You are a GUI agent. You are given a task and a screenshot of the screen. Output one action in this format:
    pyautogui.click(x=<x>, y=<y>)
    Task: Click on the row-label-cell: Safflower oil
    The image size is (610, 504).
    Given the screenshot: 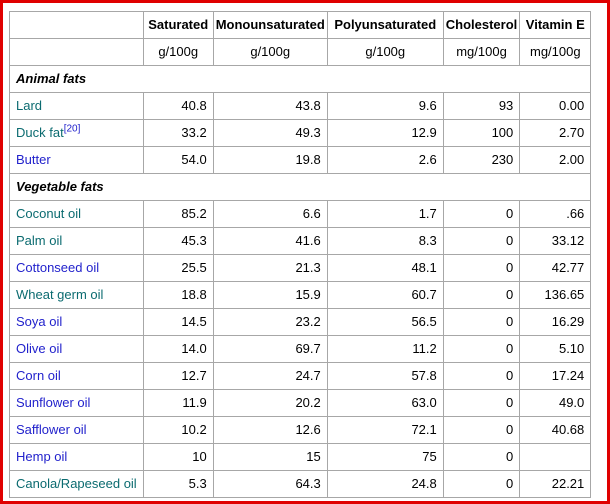 What is the action you would take?
    pyautogui.click(x=76, y=430)
    